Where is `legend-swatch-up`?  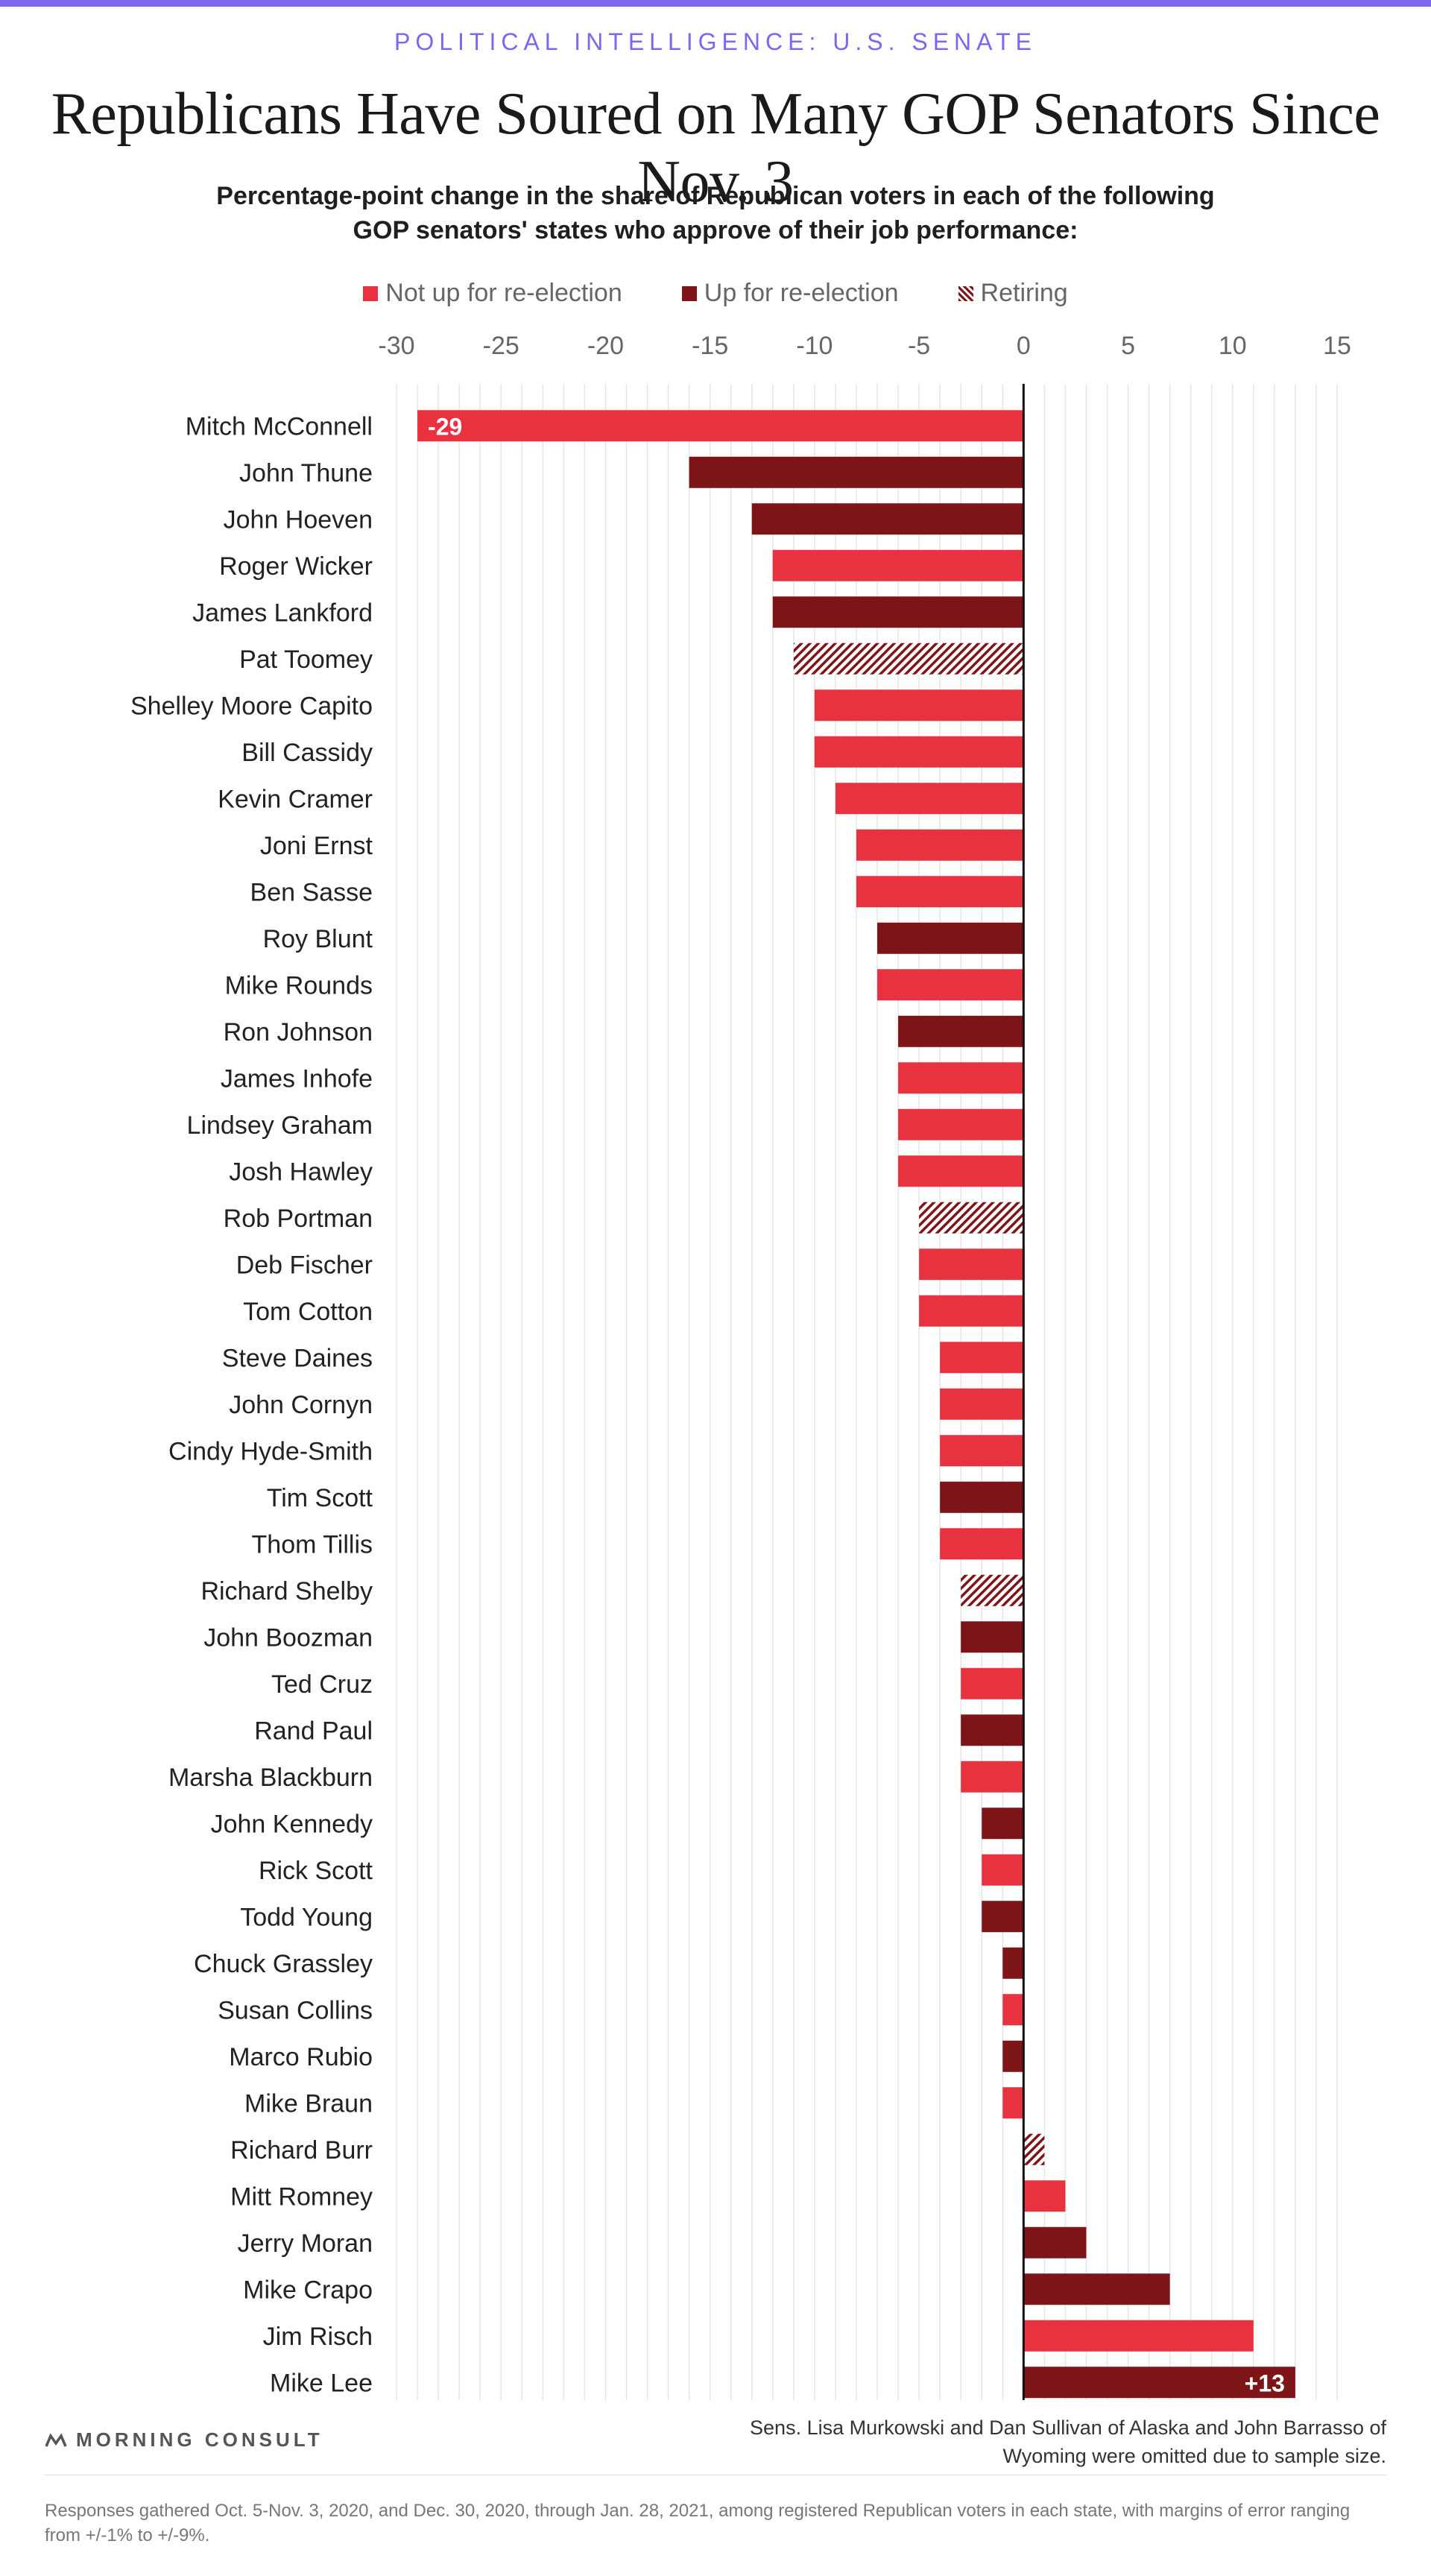
legend-swatch-up is located at coordinates (689, 293).